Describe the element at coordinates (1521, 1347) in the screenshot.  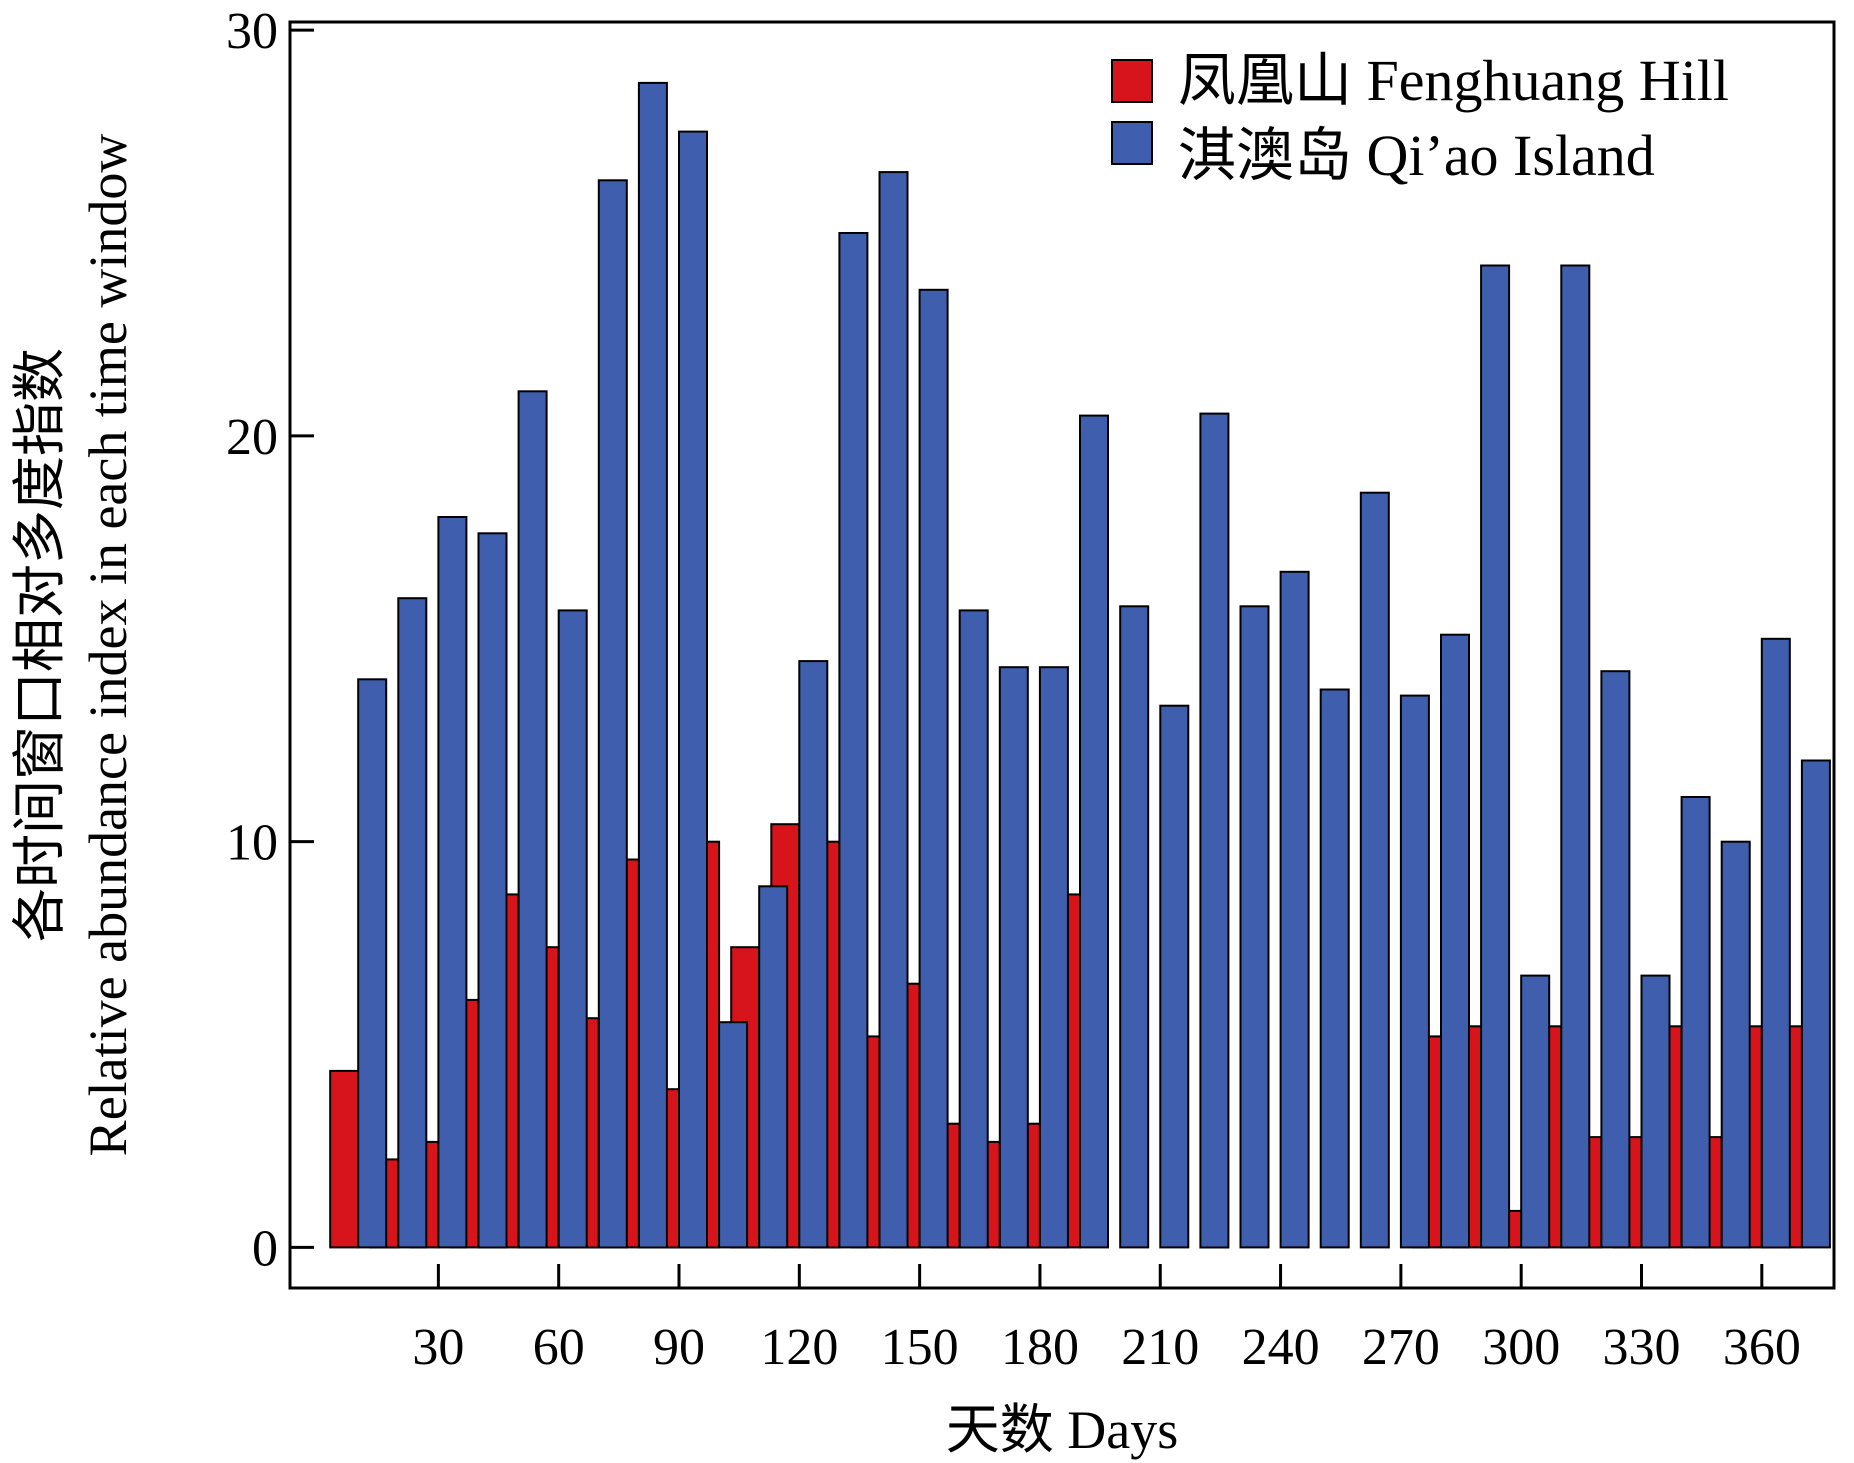
I see `x-tick-label-300: 300` at that location.